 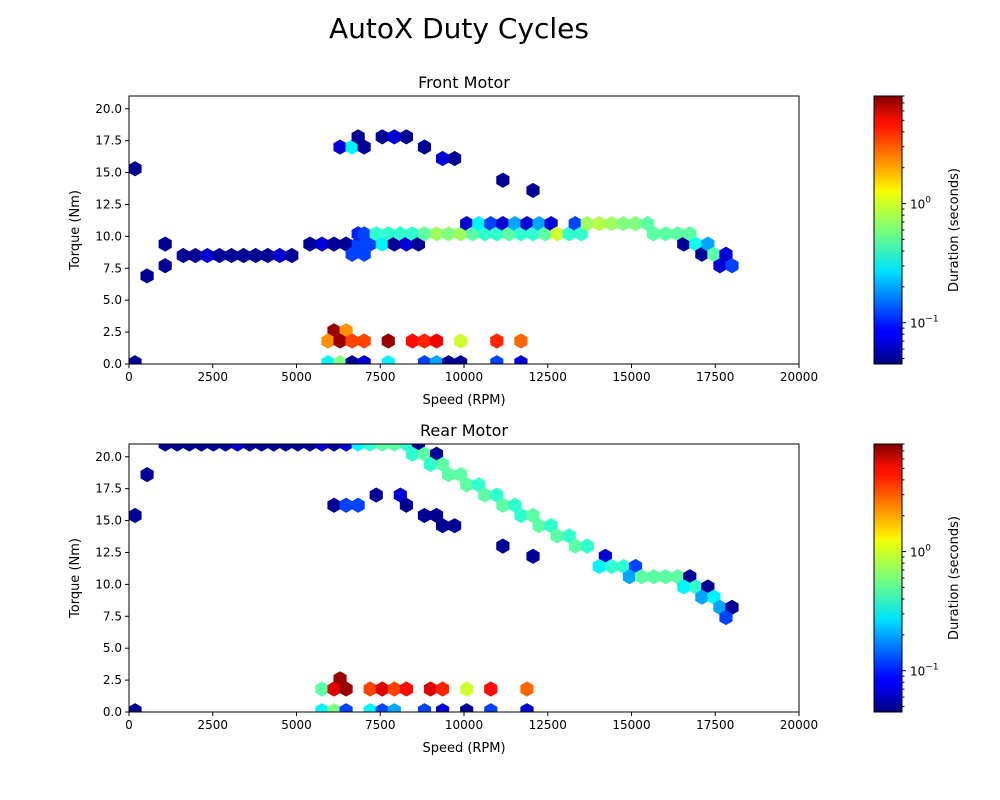 I want to click on front-colorbar: 10−1 100 Duration (seconds), so click(x=917, y=230).